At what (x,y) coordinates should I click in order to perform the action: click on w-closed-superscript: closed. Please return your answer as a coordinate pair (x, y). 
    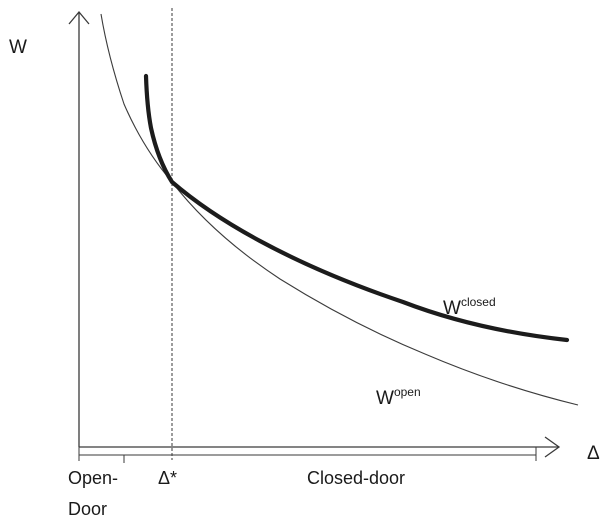
    Looking at the image, I should click on (478, 302).